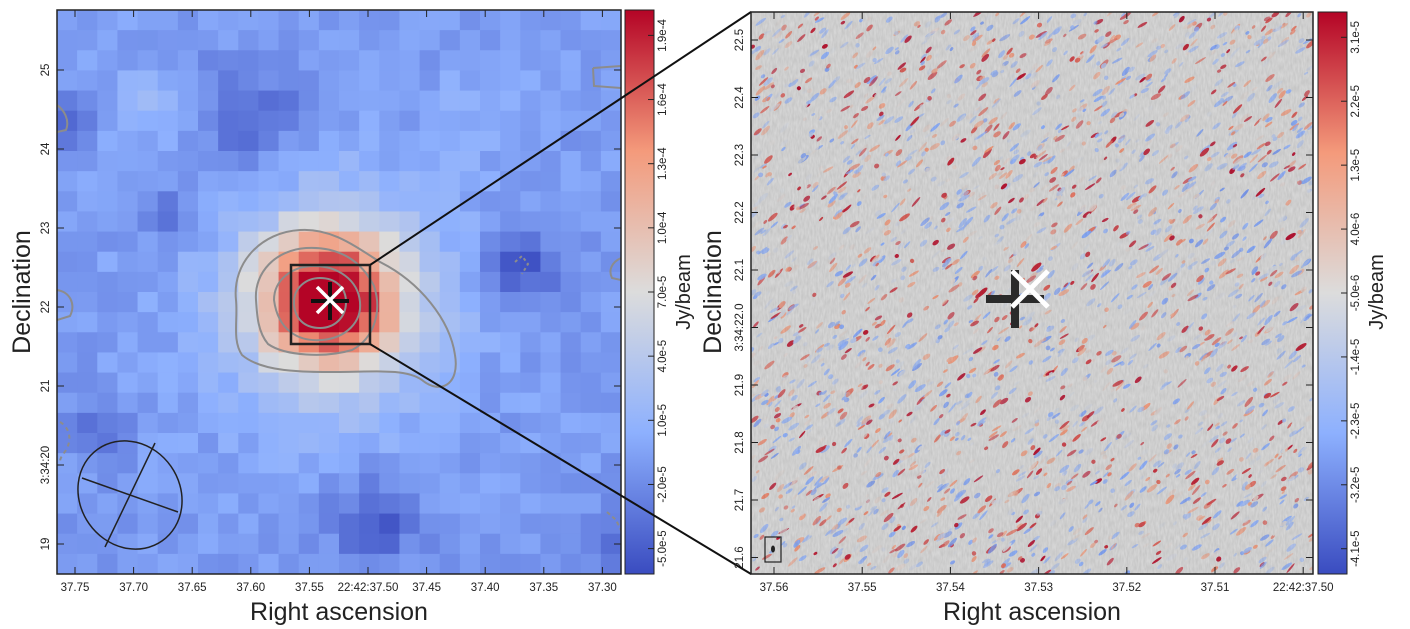 The image size is (1410, 629). I want to click on left-y-tick-label: 24, so click(46, 148).